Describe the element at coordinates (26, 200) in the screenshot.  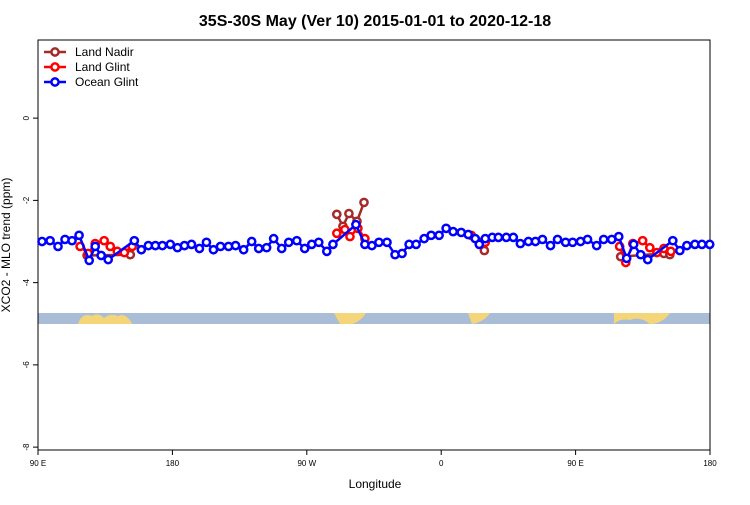
I see `y-tick-label: -2` at that location.